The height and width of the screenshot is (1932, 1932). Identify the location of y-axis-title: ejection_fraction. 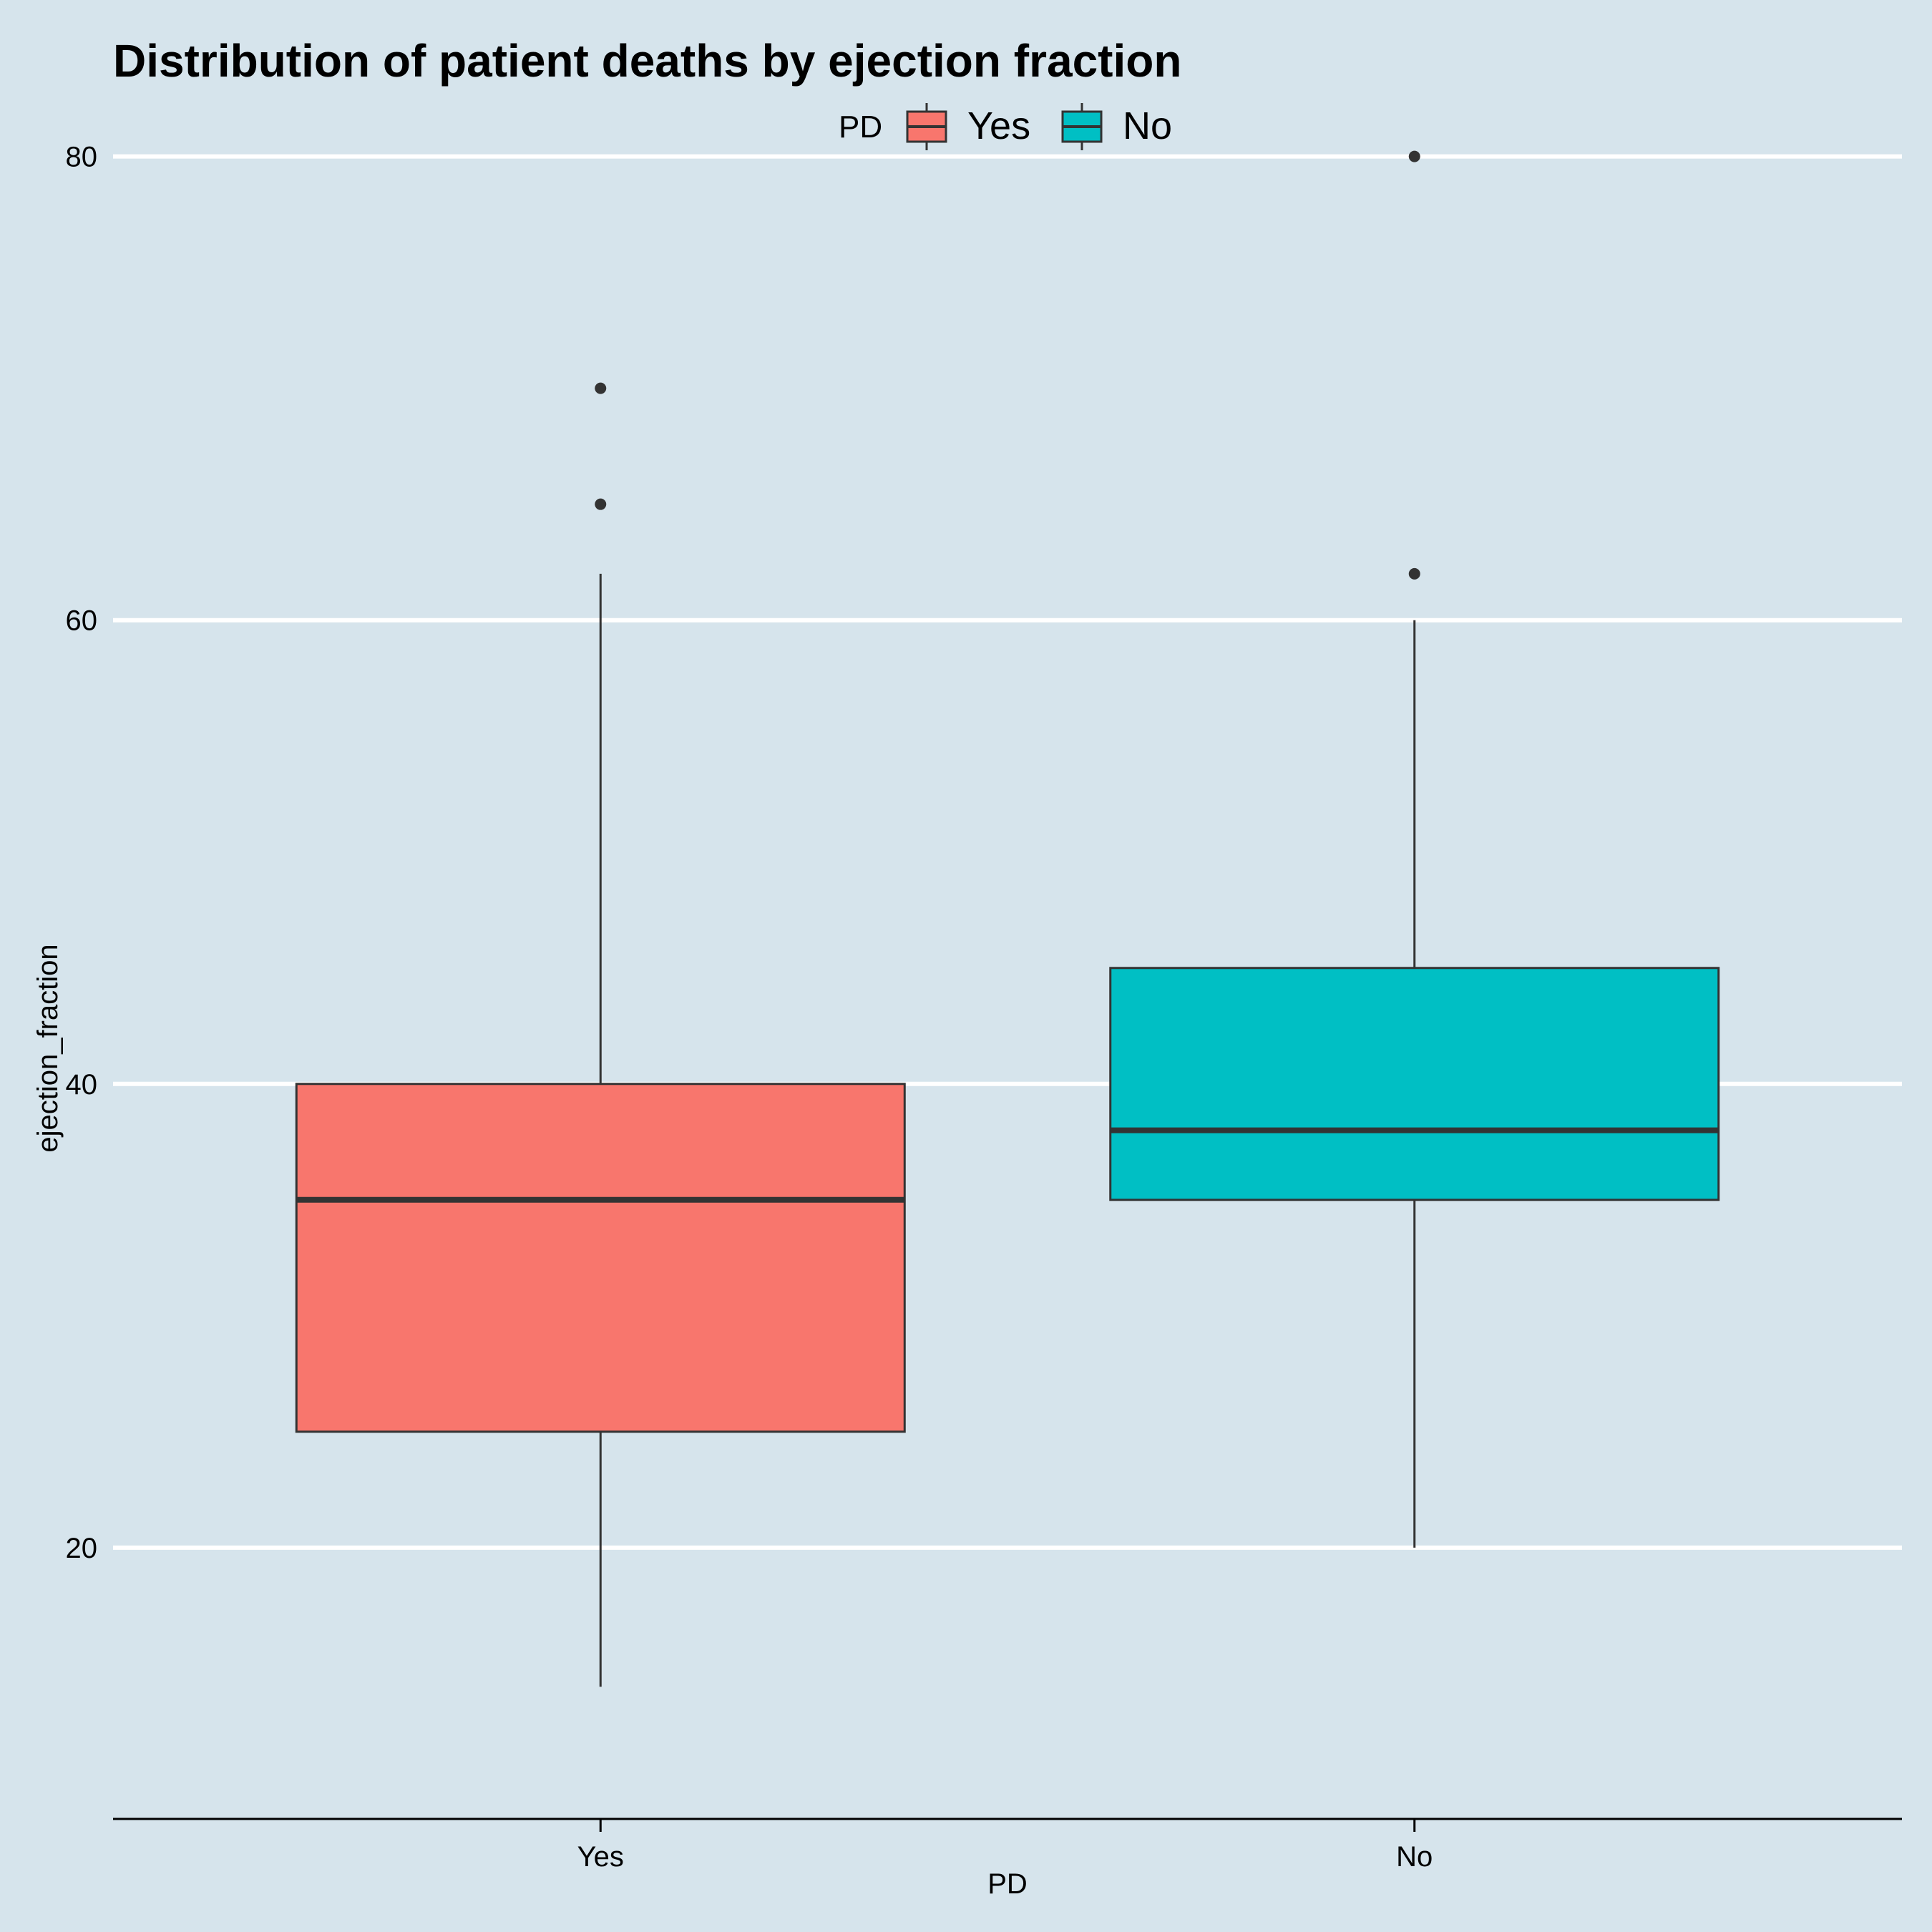
(48, 1048).